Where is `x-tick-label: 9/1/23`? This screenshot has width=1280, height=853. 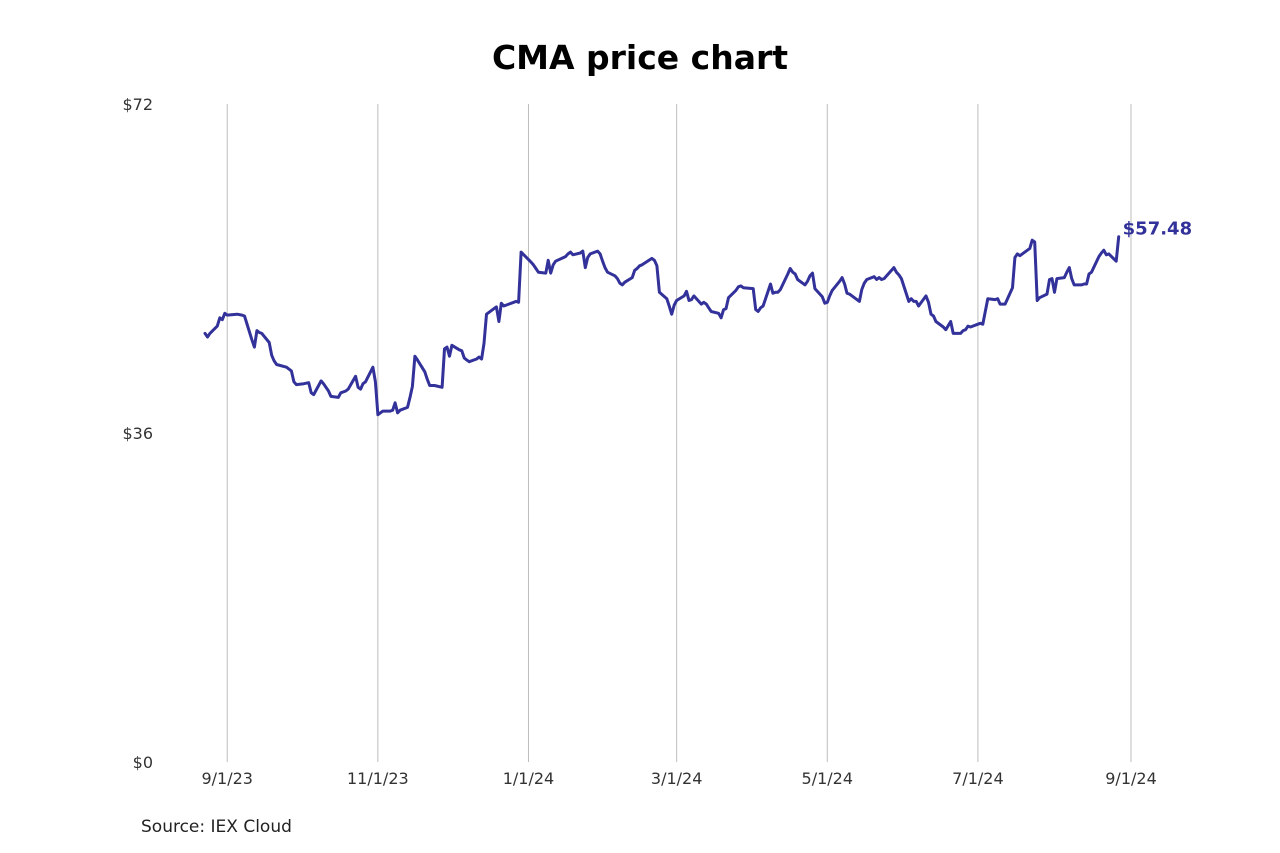
x-tick-label: 9/1/23 is located at coordinates (227, 778).